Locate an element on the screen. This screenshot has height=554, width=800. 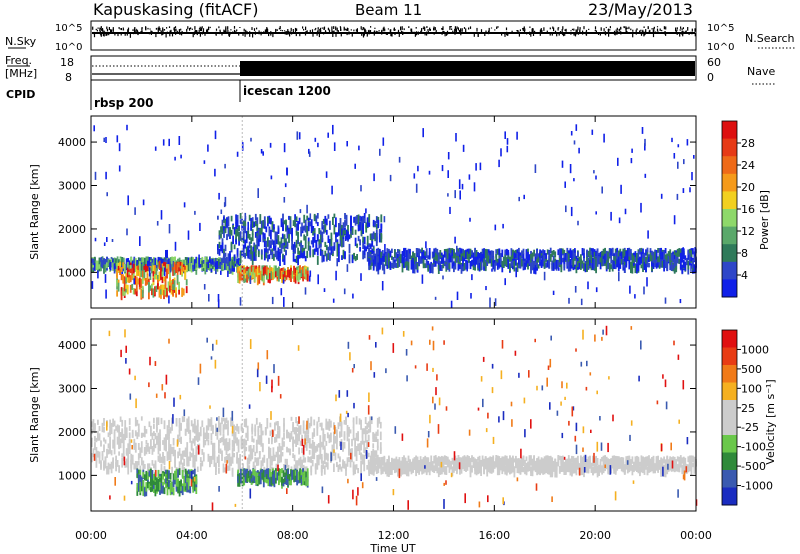
y-tick-label: 1000 is located at coordinates (72, 272).